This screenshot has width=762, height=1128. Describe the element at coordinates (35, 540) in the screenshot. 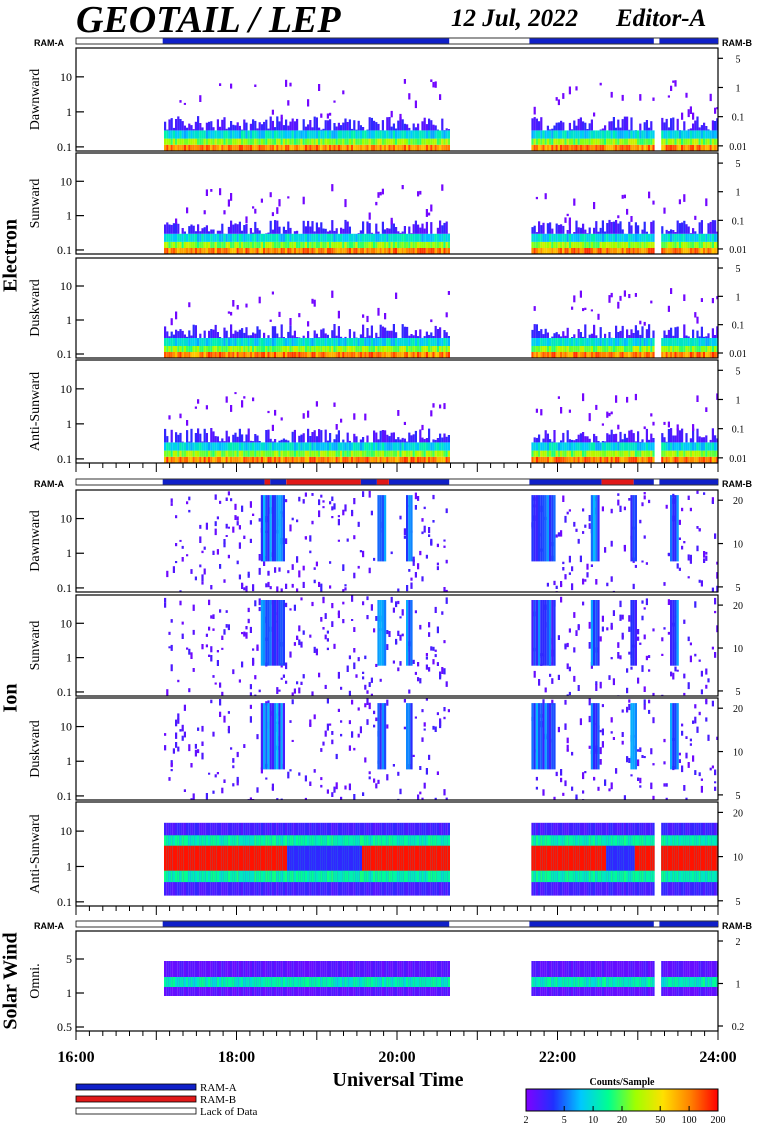

I see `panel-label: Dawnward` at that location.